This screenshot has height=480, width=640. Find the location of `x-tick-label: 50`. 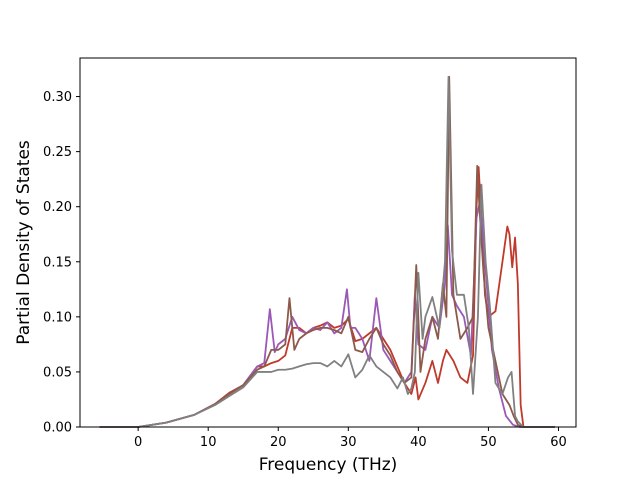

x-tick-label: 50 is located at coordinates (488, 442).